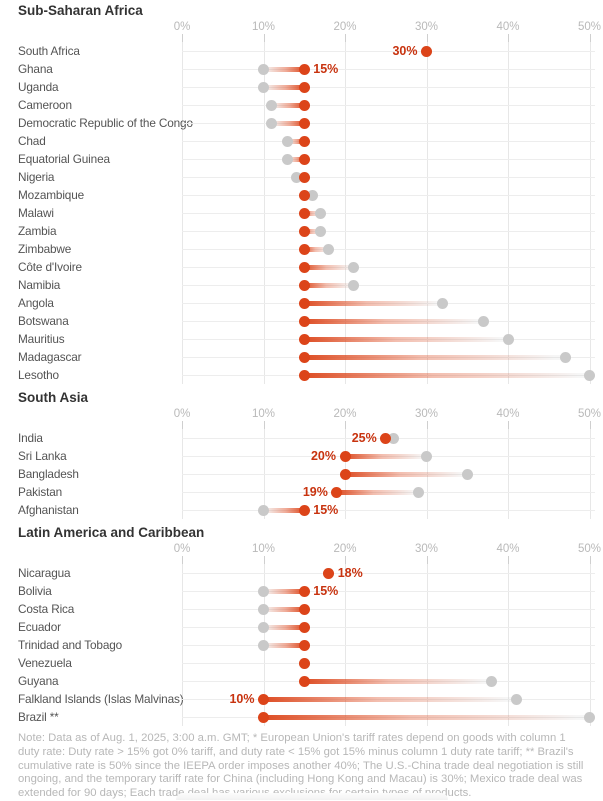  Describe the element at coordinates (182, 549) in the screenshot. I see `axis-tick-label: 0%` at that location.